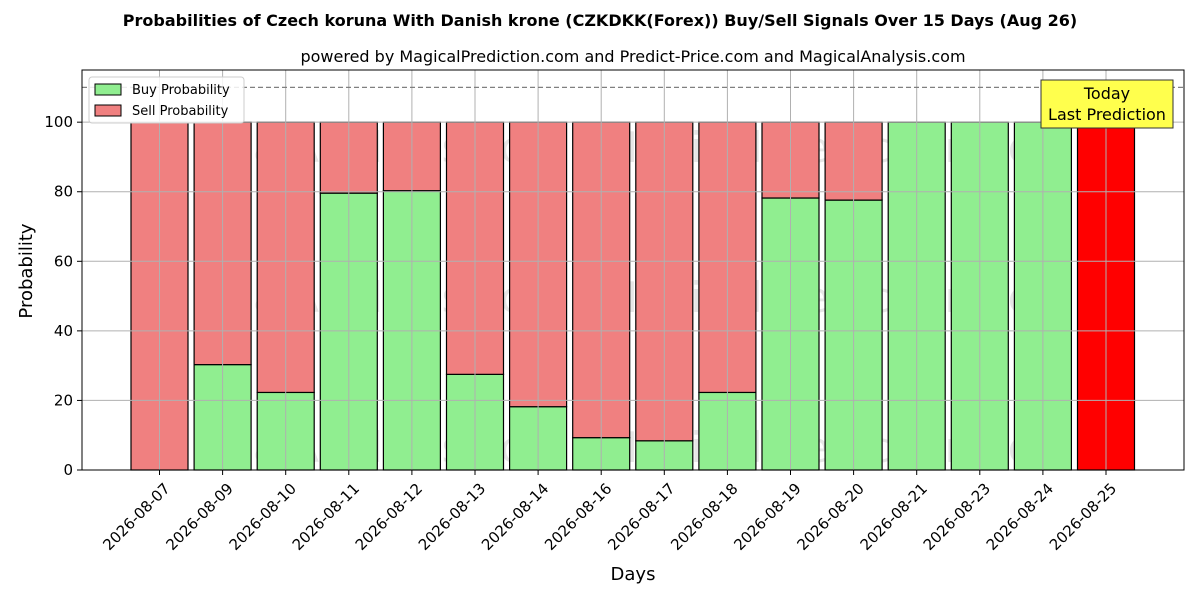 This screenshot has height=600, width=1200. I want to click on annotation-text: Today, so click(1106, 93).